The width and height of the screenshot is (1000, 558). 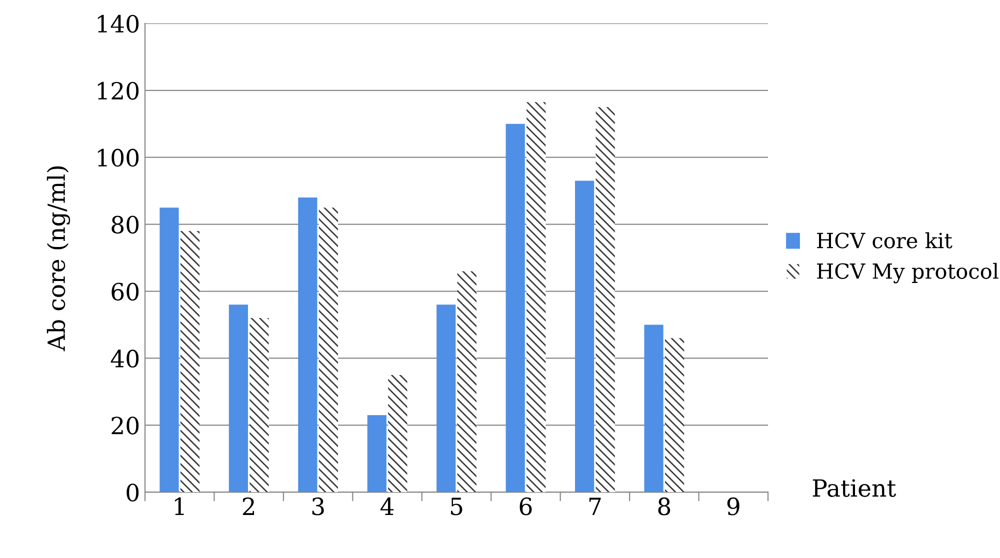 What do you see at coordinates (132, 493) in the screenshot?
I see `y-tick-label: 0` at bounding box center [132, 493].